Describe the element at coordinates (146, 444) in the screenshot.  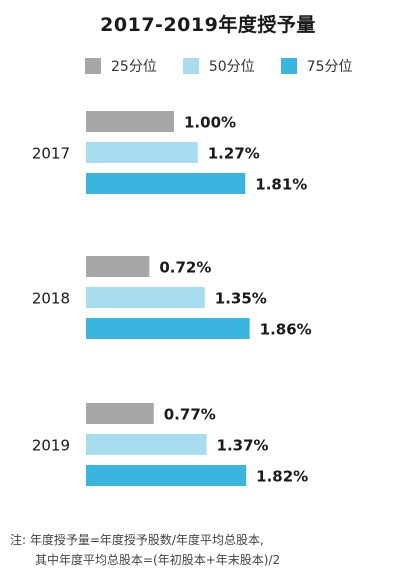
I see `bar-2019-p50` at that location.